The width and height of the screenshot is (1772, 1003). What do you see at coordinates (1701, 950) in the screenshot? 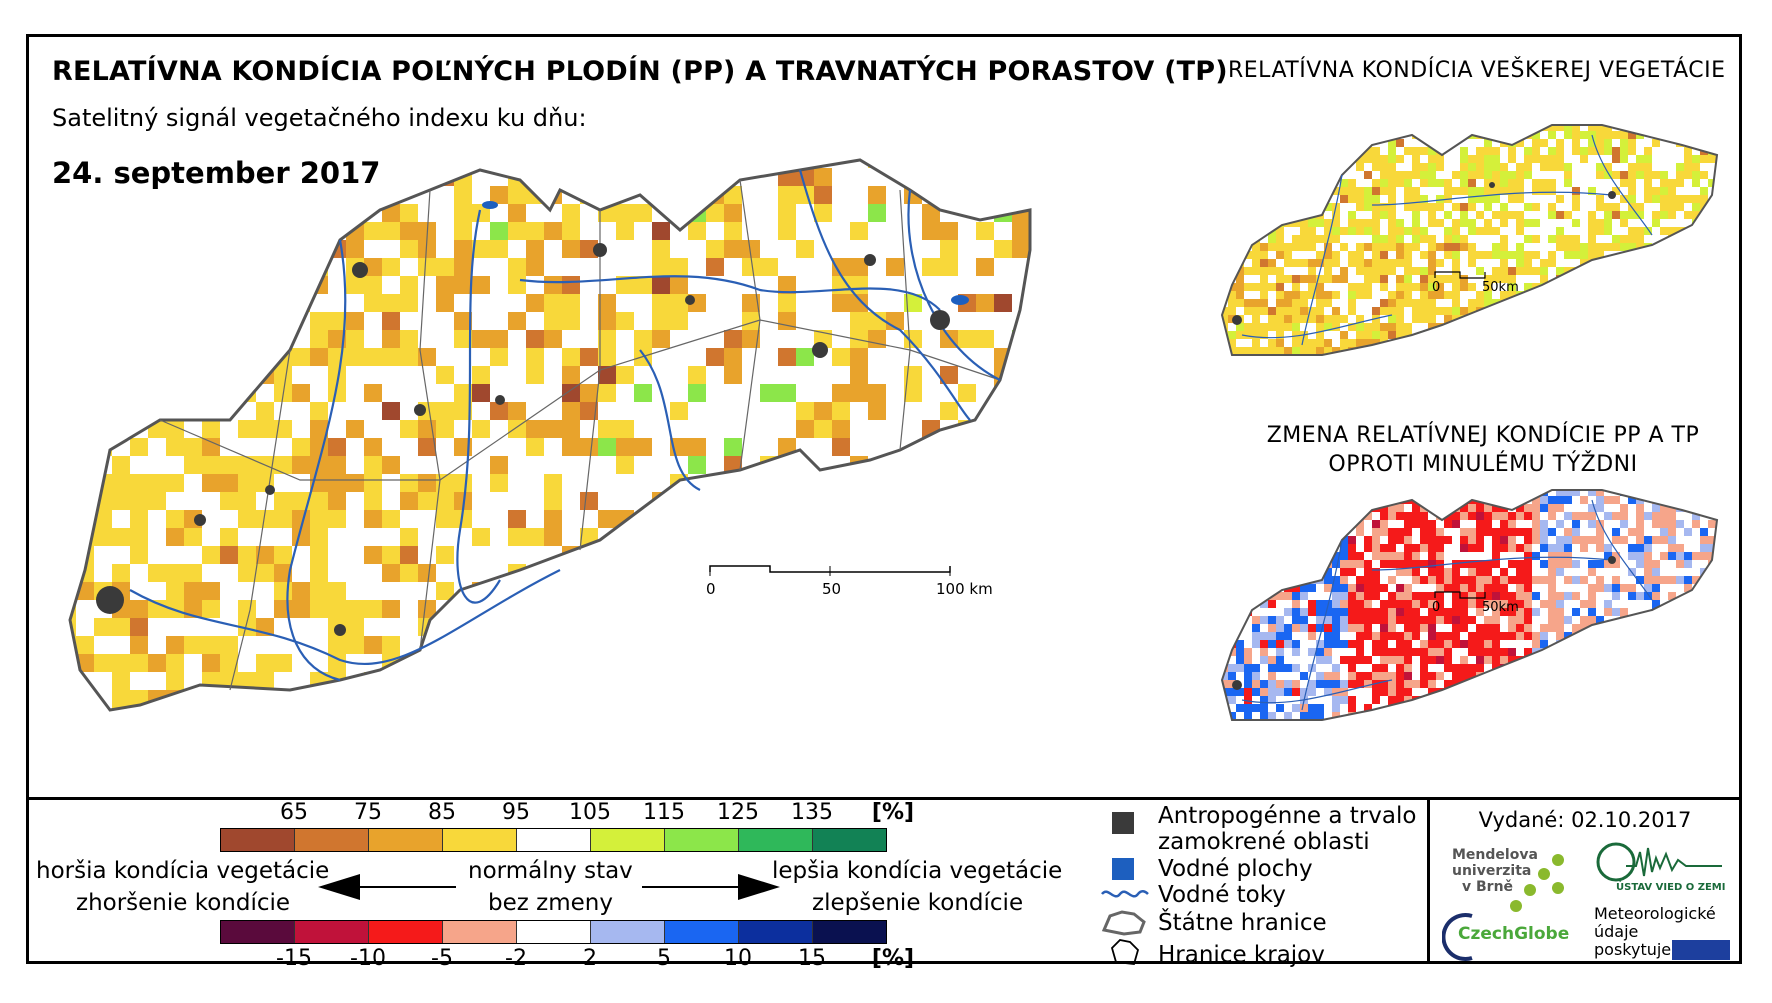
I see `shmu-logo` at bounding box center [1701, 950].